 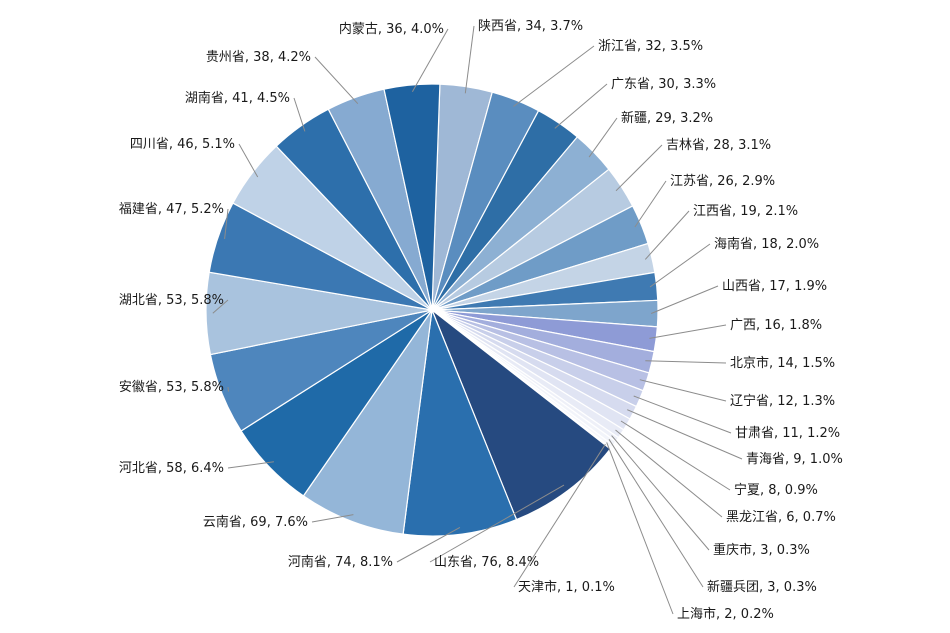 I want to click on slice-label: 辽宁省, 12, 1.3%, so click(x=782, y=401).